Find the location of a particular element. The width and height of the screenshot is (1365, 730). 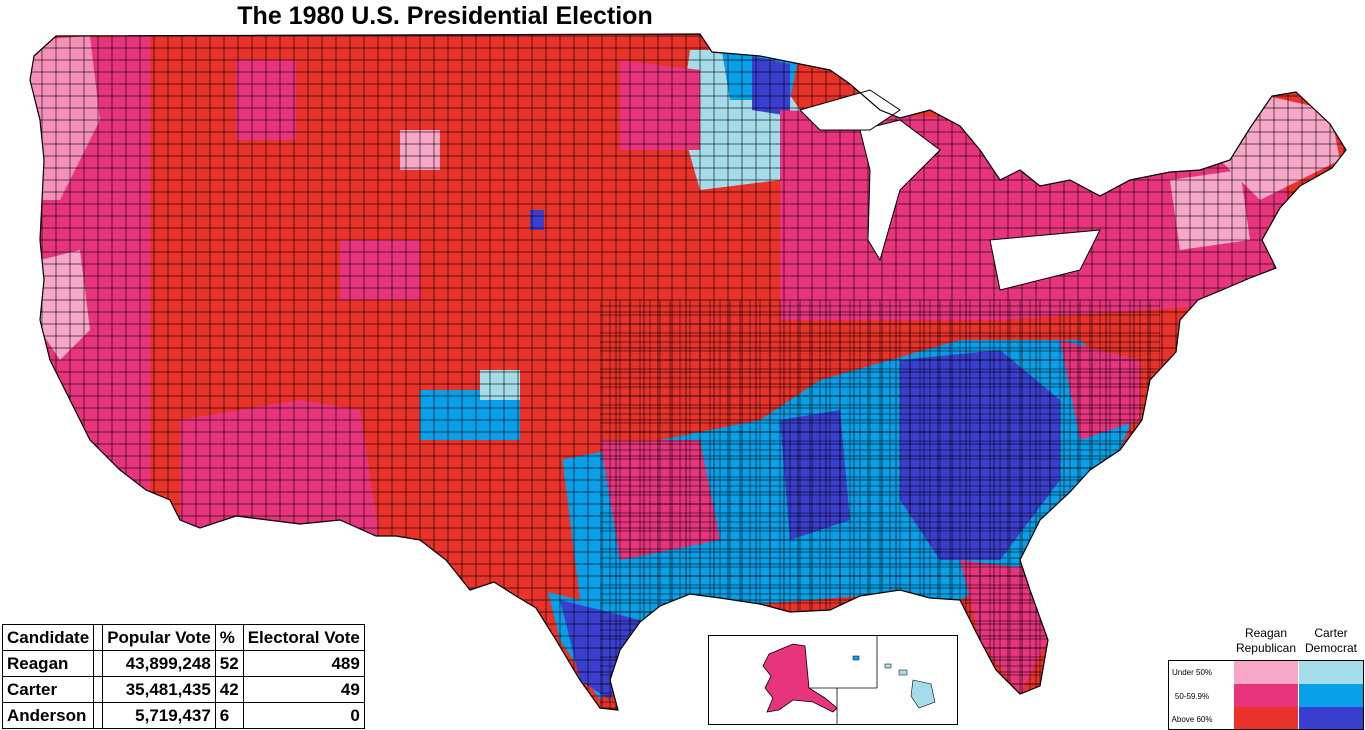

table-row: Reagan 43,899,248 52 489 is located at coordinates (183, 663).